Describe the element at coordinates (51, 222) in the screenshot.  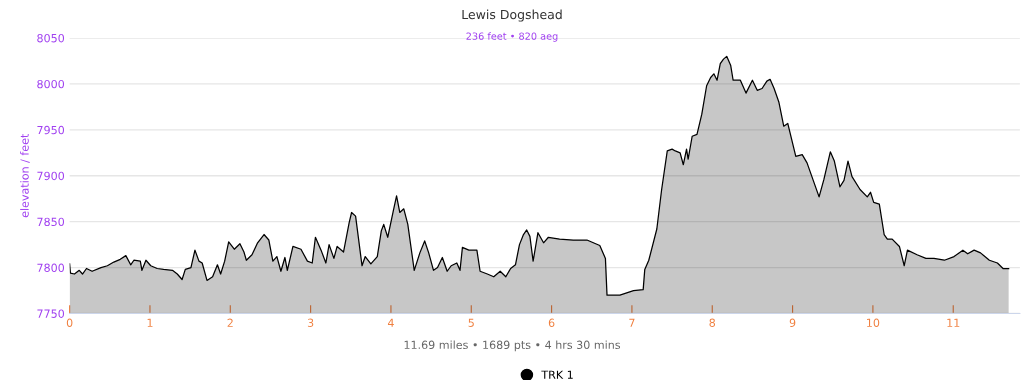
I see `y-tick-label: 7850` at that location.